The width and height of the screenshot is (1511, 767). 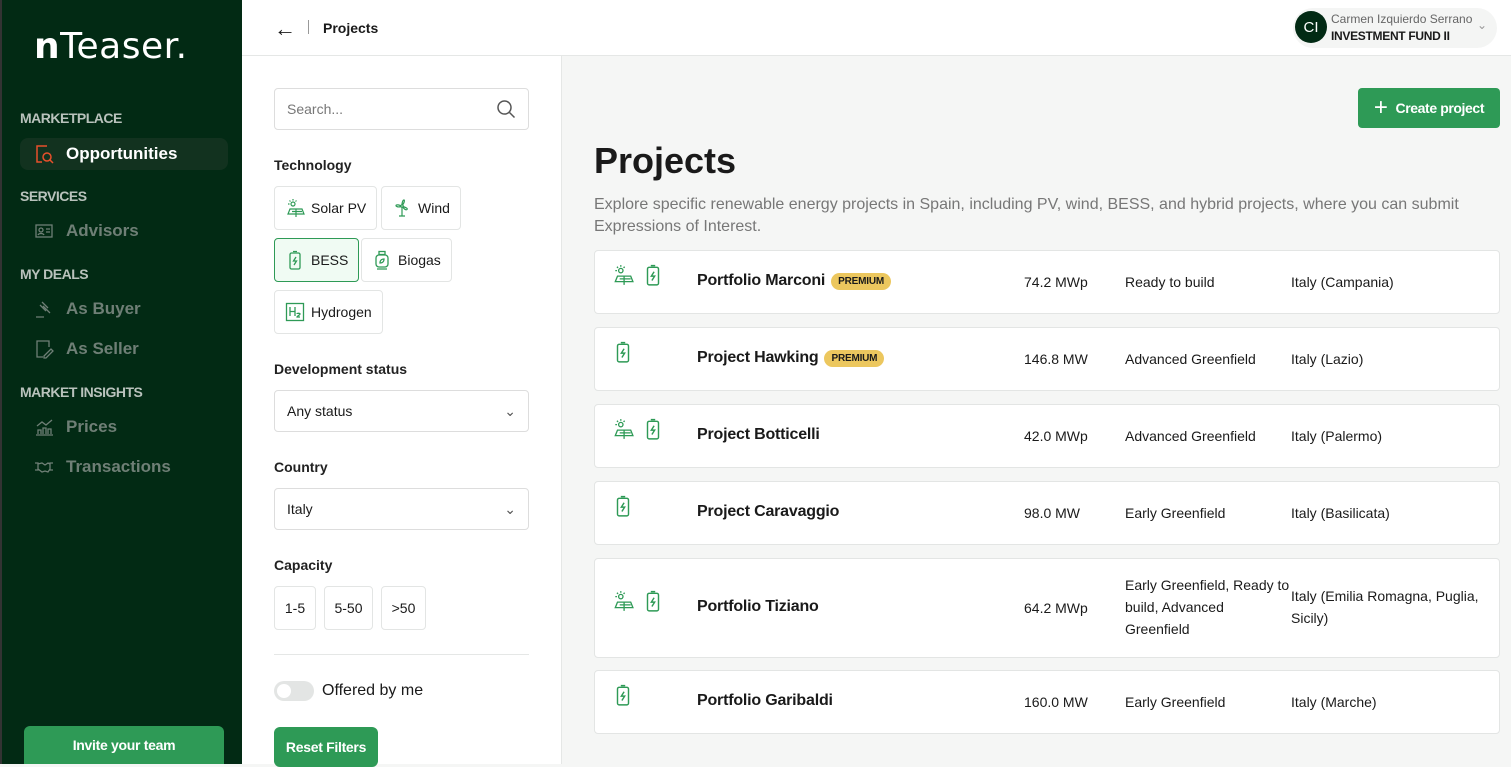 I want to click on tech-chip-hydrogen: Hydrogen, so click(x=328, y=312).